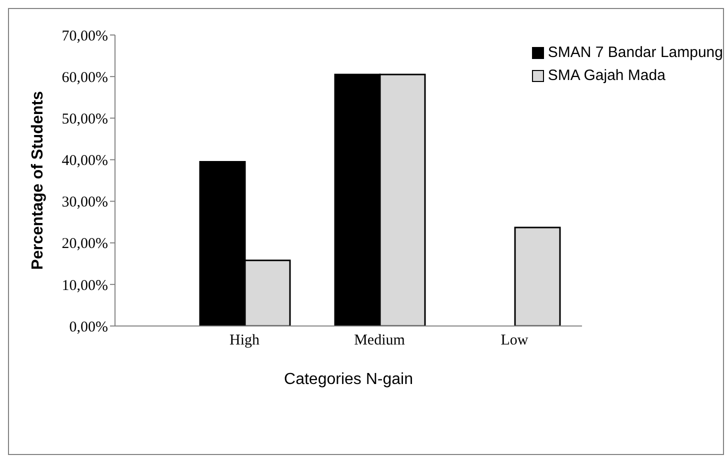 The width and height of the screenshot is (728, 459). I want to click on bar, so click(537, 276).